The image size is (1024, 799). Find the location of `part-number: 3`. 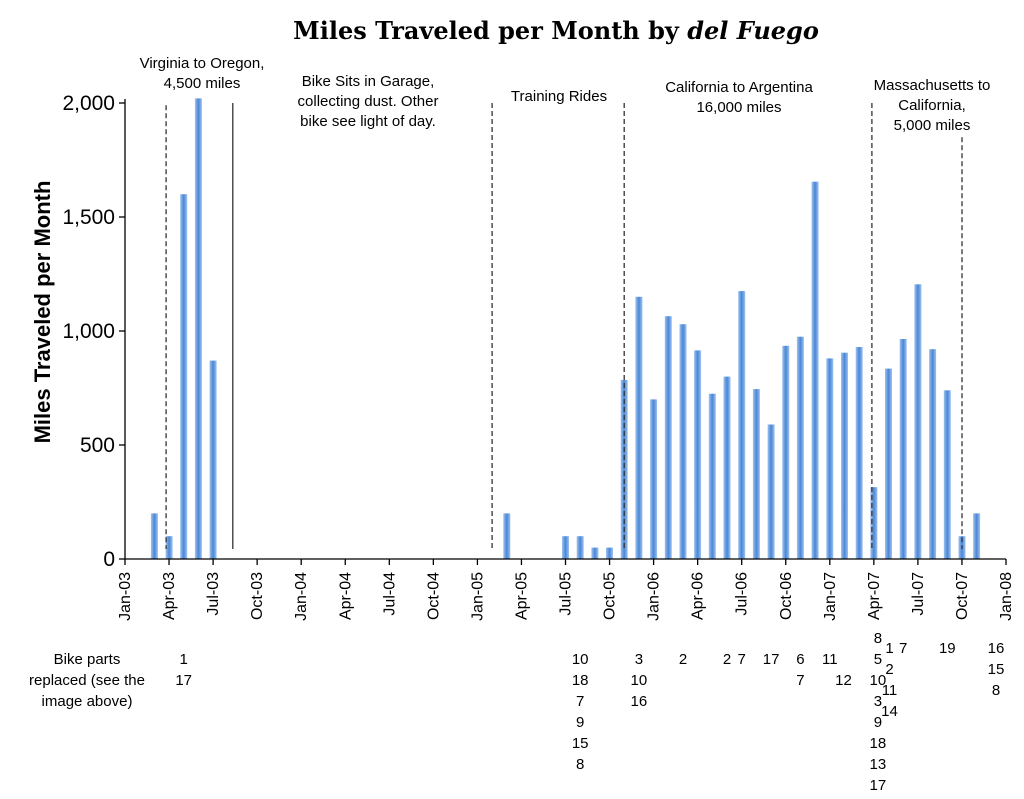

part-number: 3 is located at coordinates (878, 701).